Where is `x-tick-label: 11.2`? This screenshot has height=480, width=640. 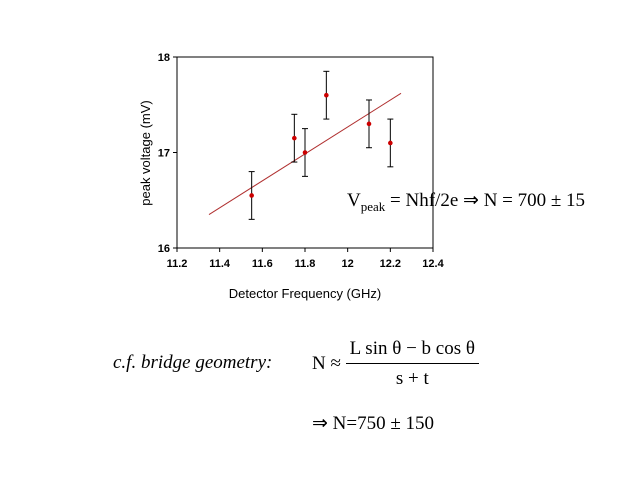 x-tick-label: 11.2 is located at coordinates (177, 264).